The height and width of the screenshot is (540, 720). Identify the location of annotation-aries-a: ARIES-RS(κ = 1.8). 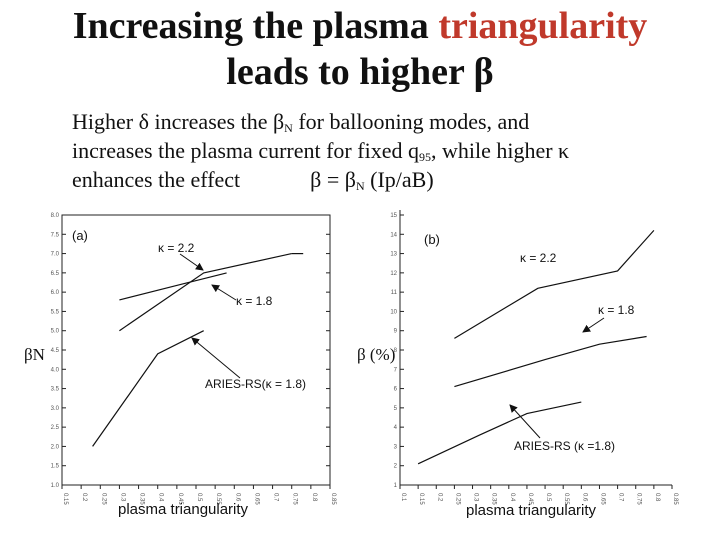
(255, 384).